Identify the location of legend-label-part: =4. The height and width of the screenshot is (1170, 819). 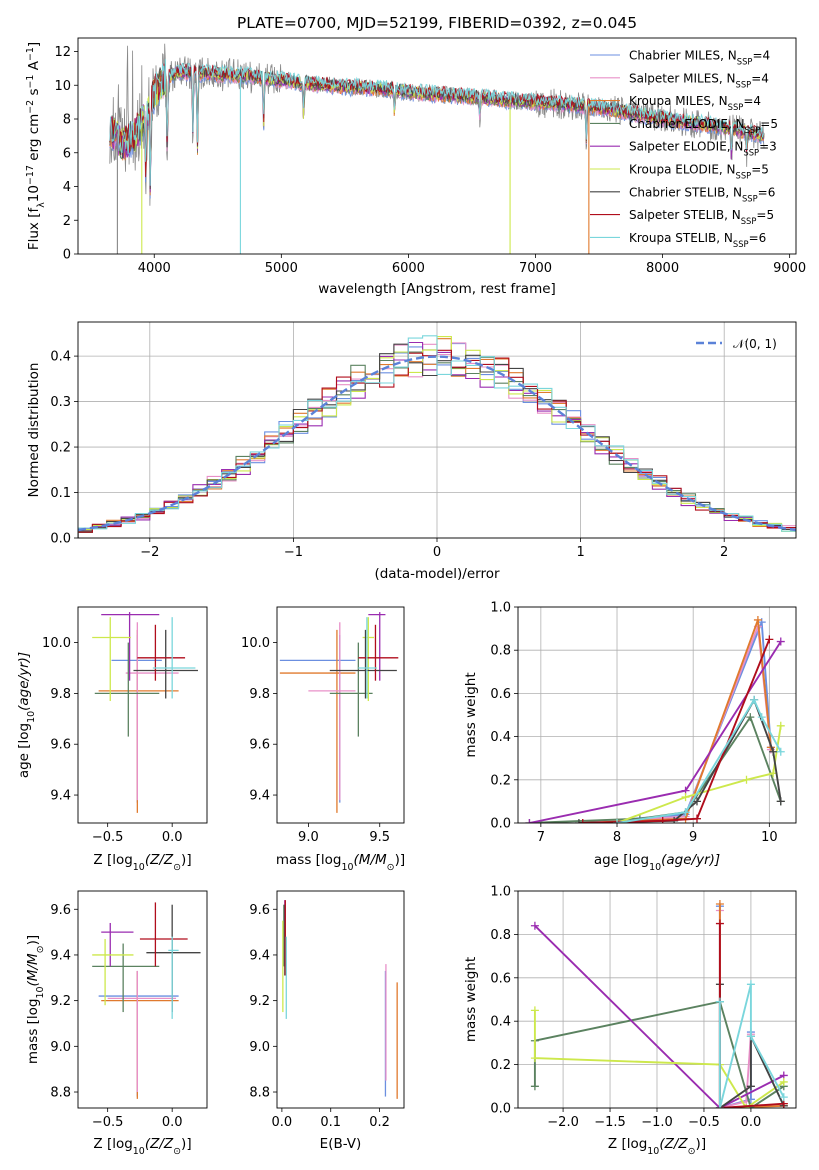
(752, 101).